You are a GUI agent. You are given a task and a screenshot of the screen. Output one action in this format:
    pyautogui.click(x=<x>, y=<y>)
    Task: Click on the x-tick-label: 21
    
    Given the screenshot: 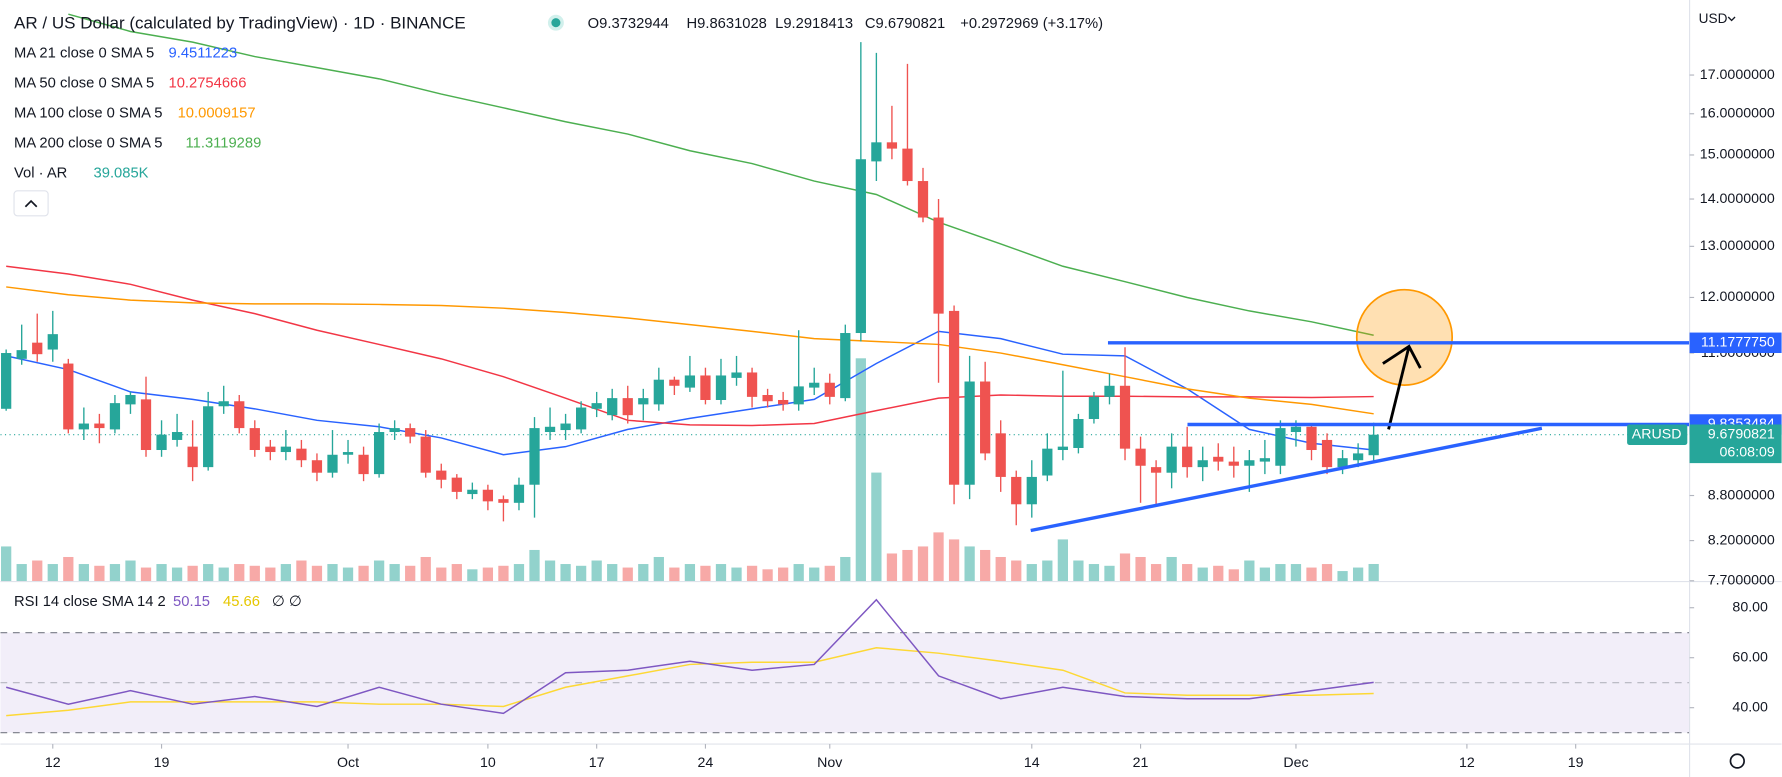 What is the action you would take?
    pyautogui.click(x=1141, y=763)
    